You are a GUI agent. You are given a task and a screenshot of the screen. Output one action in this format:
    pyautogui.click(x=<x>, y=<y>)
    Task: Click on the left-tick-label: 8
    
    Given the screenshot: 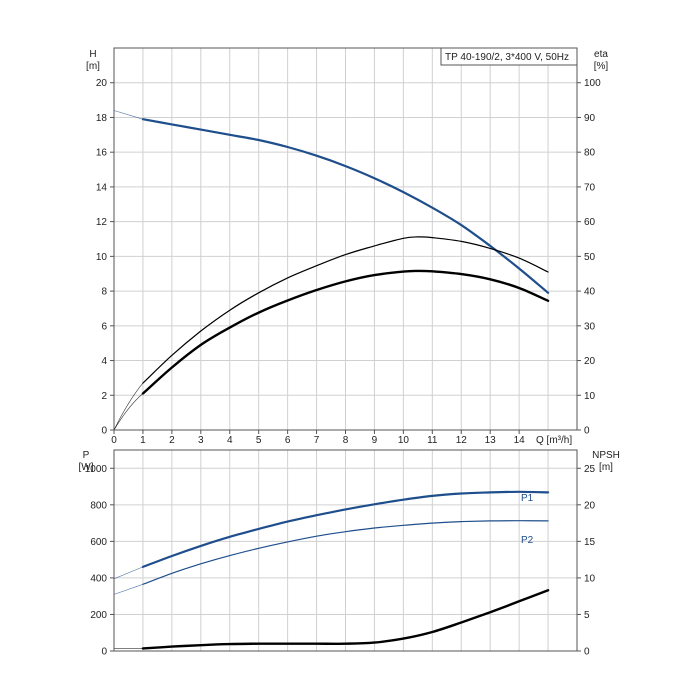 What is the action you would take?
    pyautogui.click(x=104, y=292)
    